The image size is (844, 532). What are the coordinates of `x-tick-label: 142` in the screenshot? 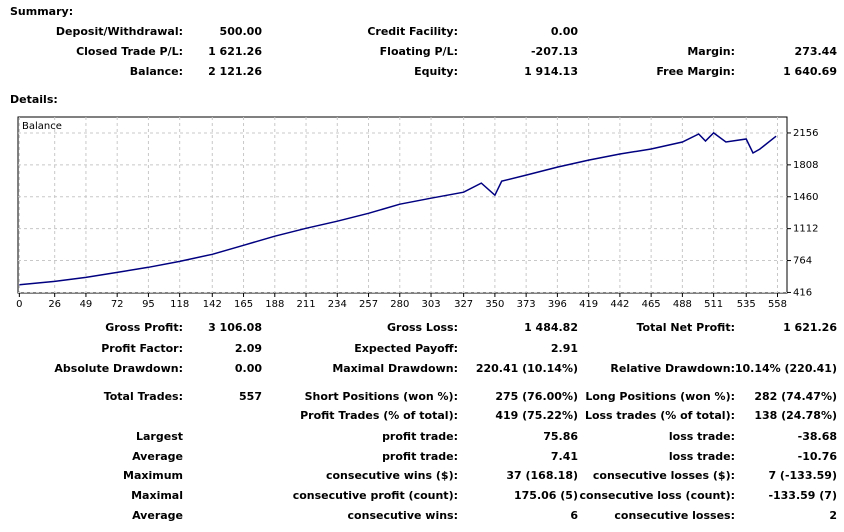 It's located at (212, 304).